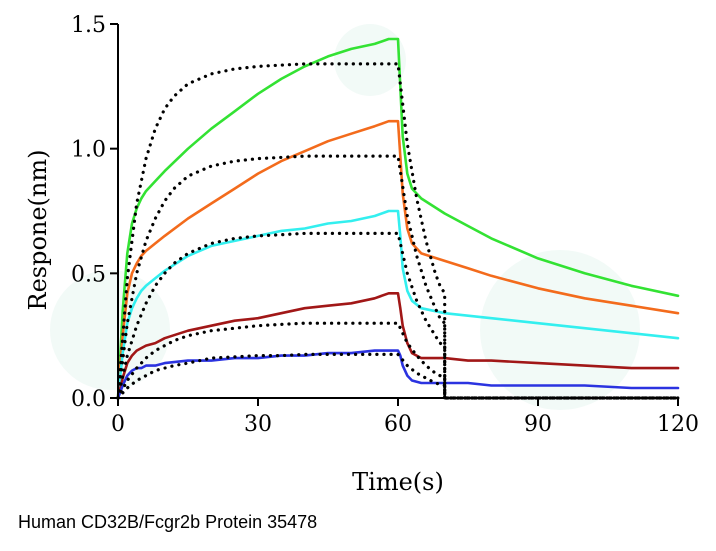 Image resolution: width=716 pixels, height=551 pixels. Describe the element at coordinates (118, 424) in the screenshot. I see `x-tick-label: 0` at that location.